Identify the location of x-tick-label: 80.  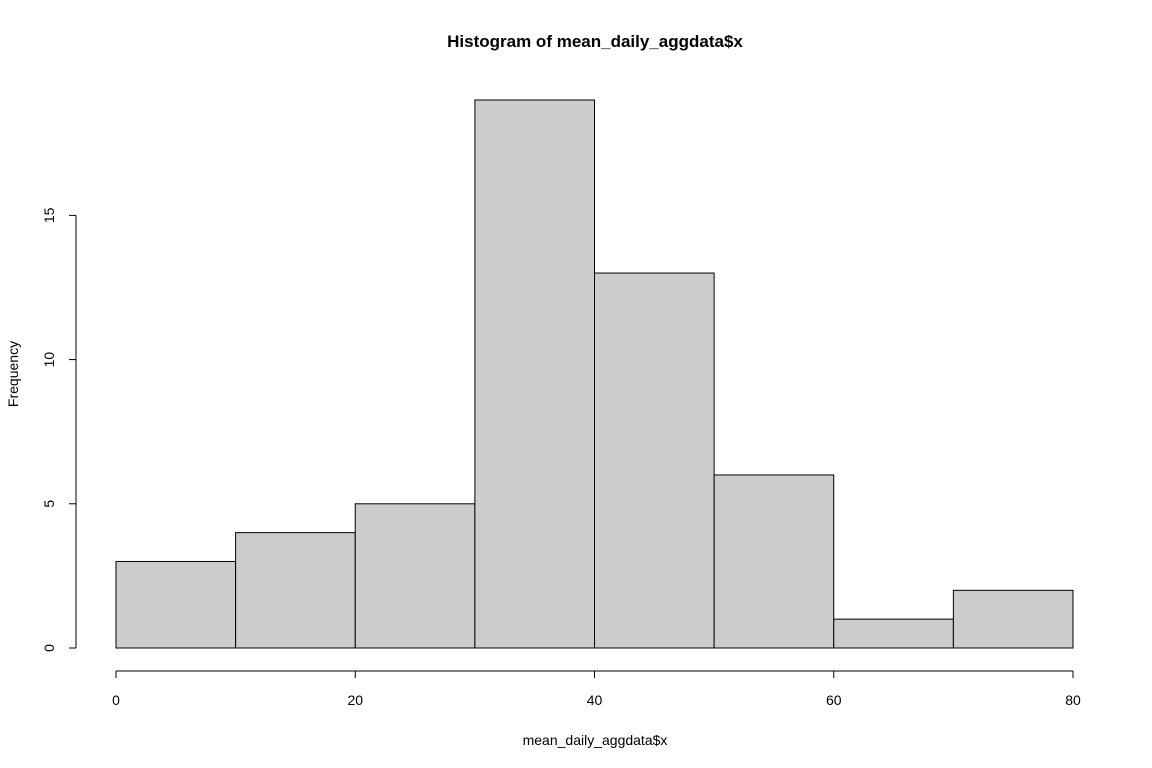
(1073, 700).